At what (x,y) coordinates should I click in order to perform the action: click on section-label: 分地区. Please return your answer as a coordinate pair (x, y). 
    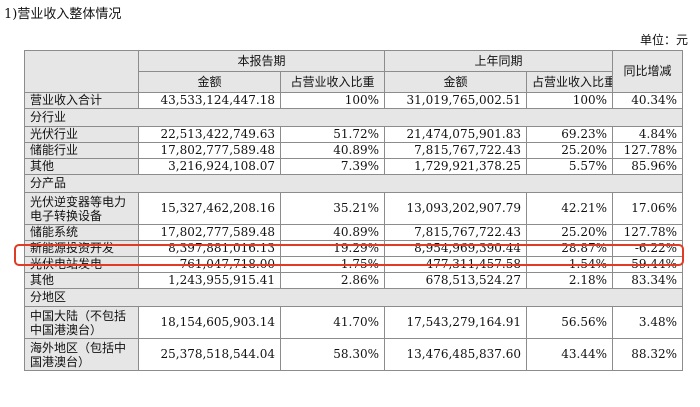
    Looking at the image, I should click on (353, 297).